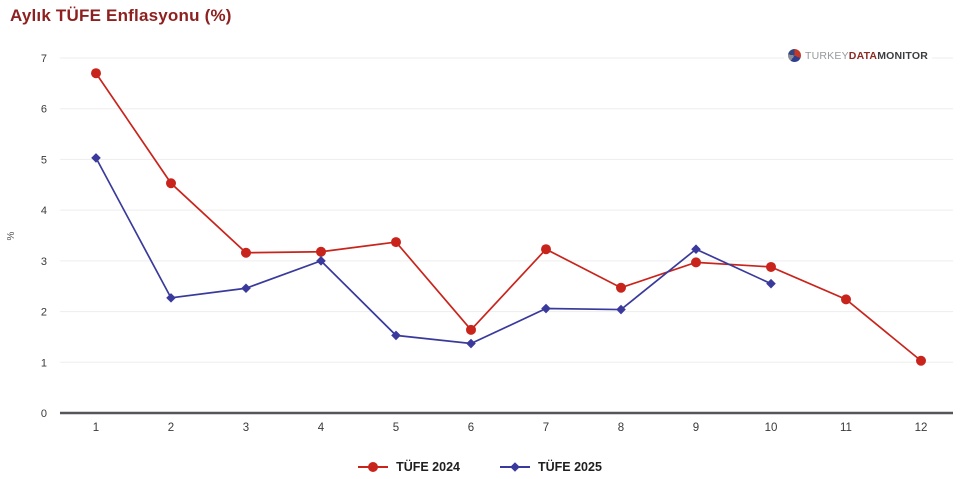  I want to click on chart-title: Aylık TÜFE Enflasyonu (%), so click(121, 15).